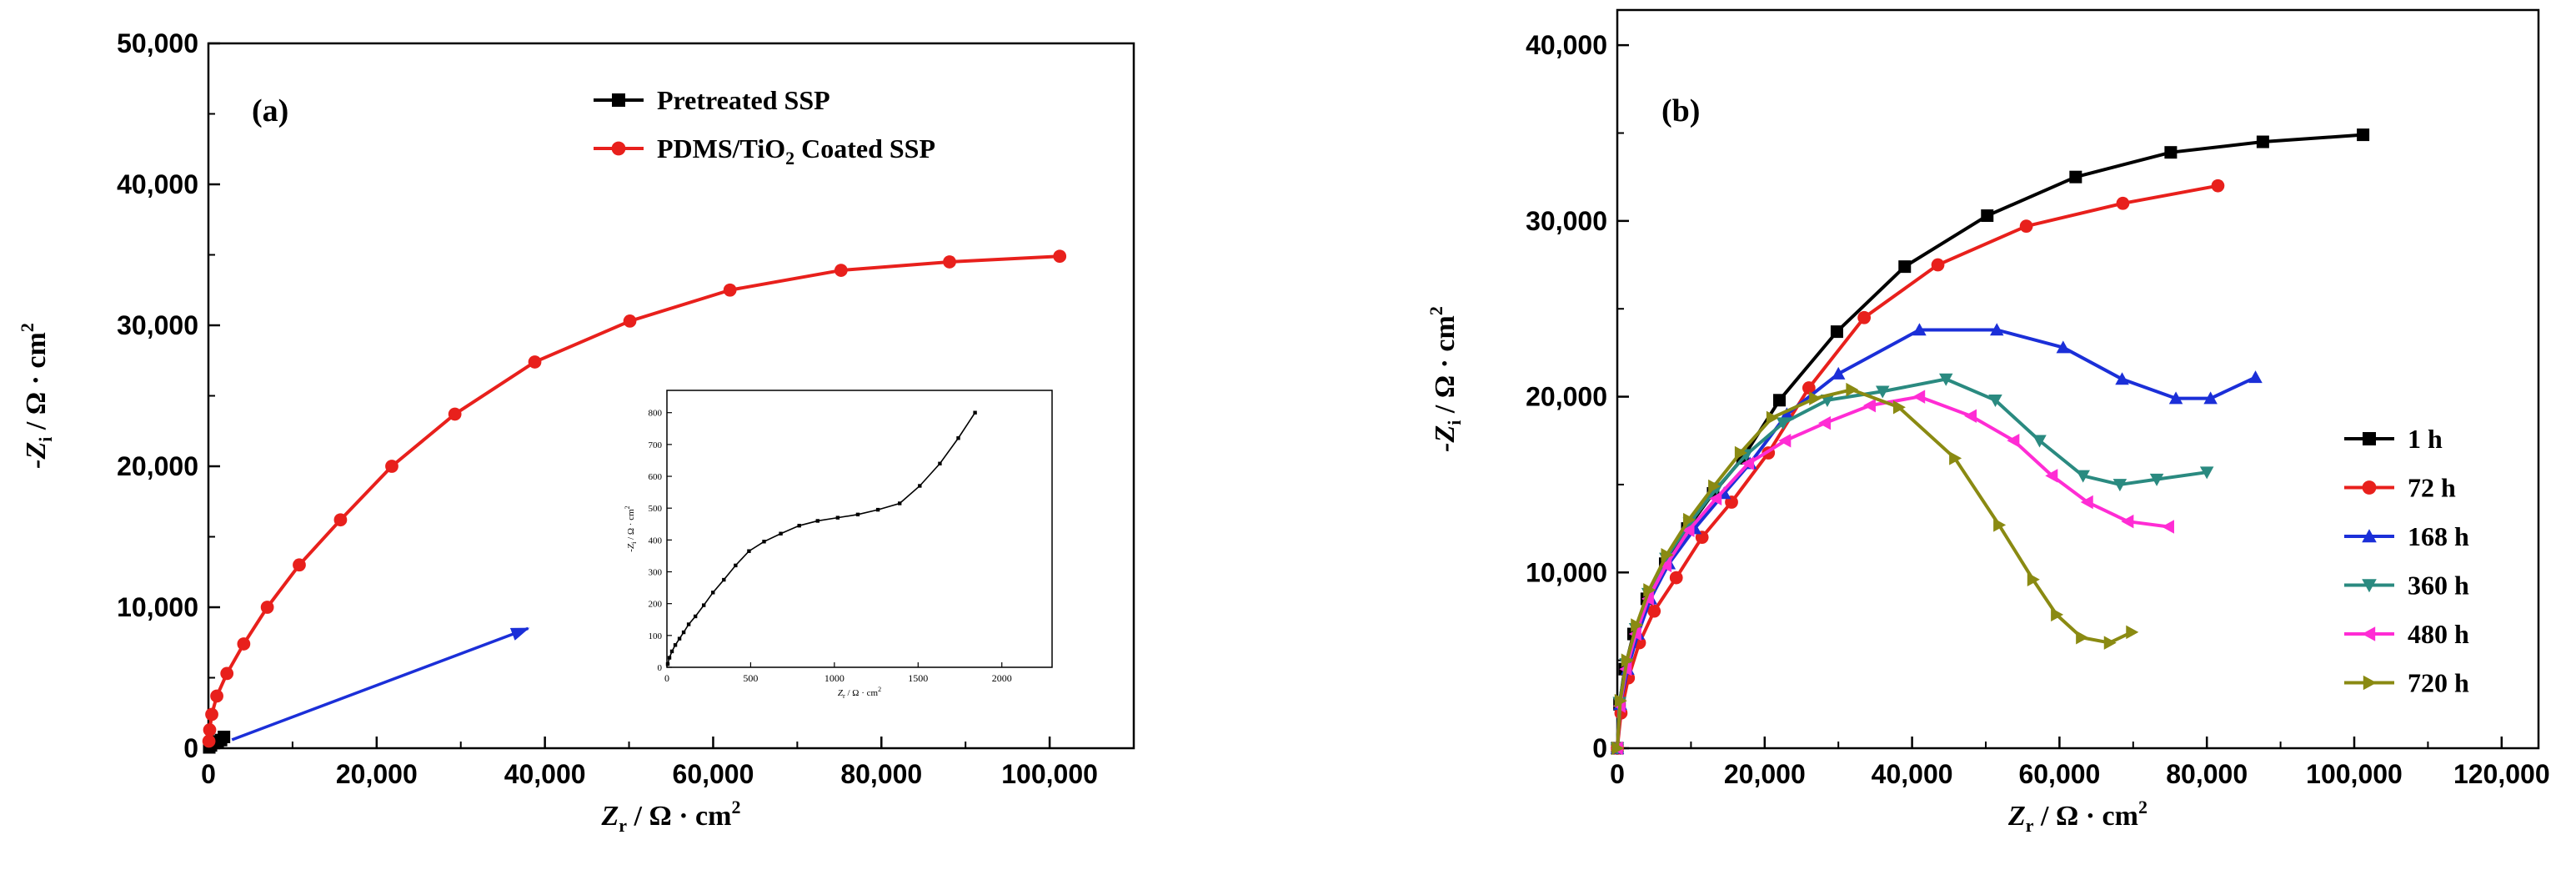 This screenshot has width=2576, height=875. Describe the element at coordinates (2438, 536) in the screenshot. I see `chart-b-legend-label: 168 h` at that location.